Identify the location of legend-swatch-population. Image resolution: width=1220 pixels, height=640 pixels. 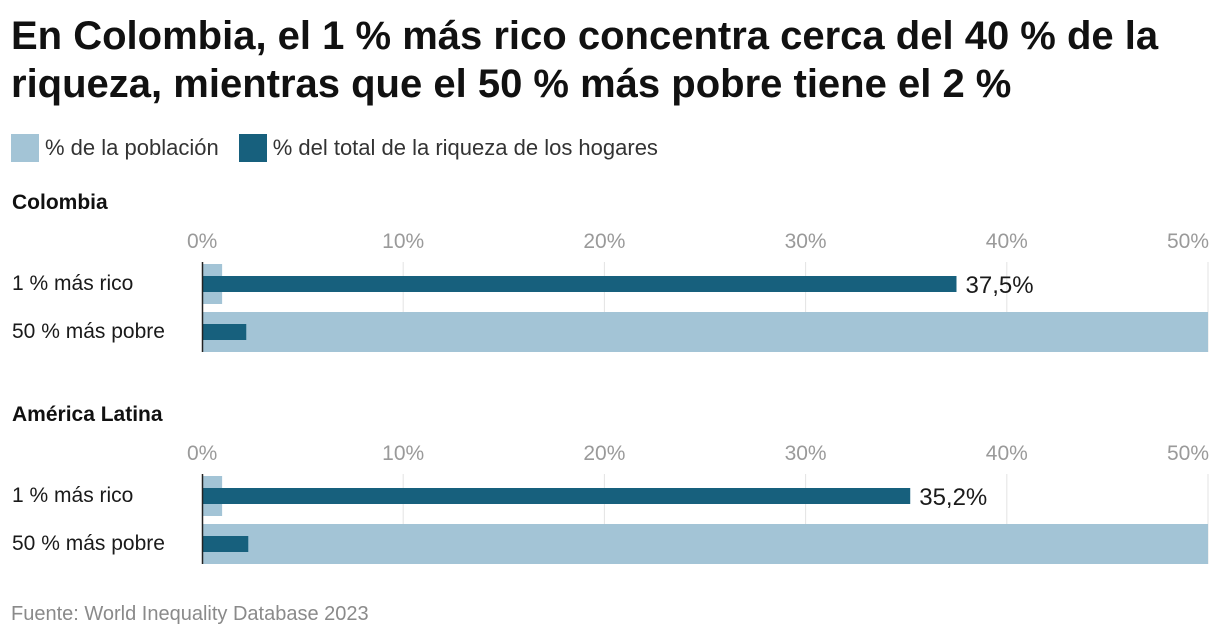
(25, 148).